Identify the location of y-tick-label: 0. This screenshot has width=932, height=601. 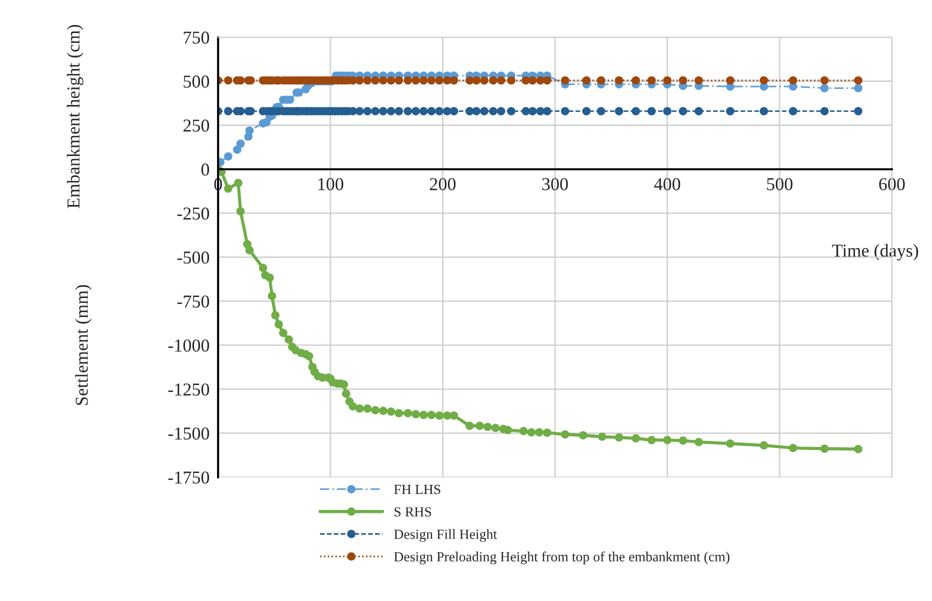
(205, 170).